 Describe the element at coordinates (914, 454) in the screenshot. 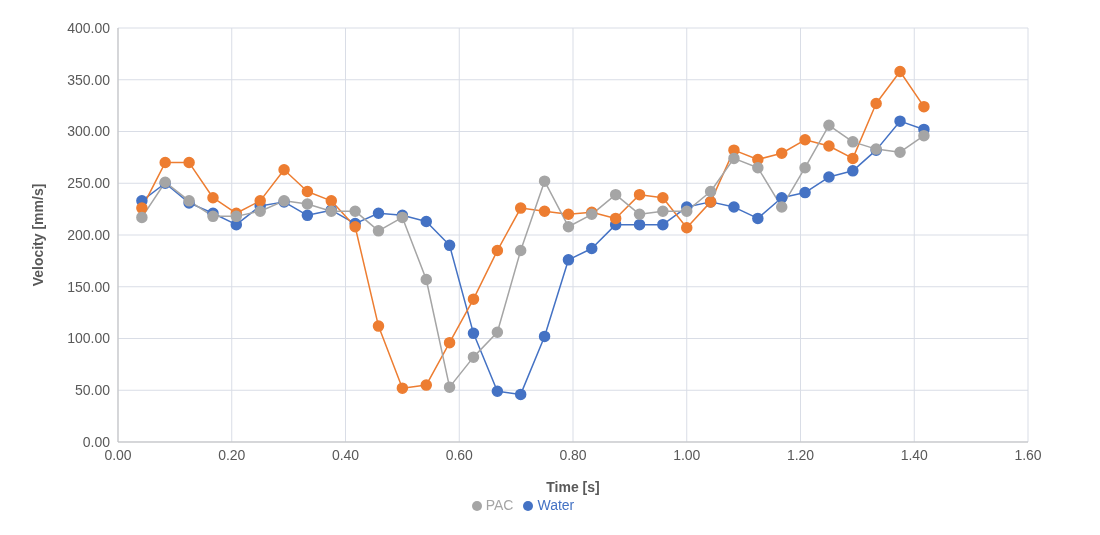

I see `x-tick-label: 1.40` at that location.